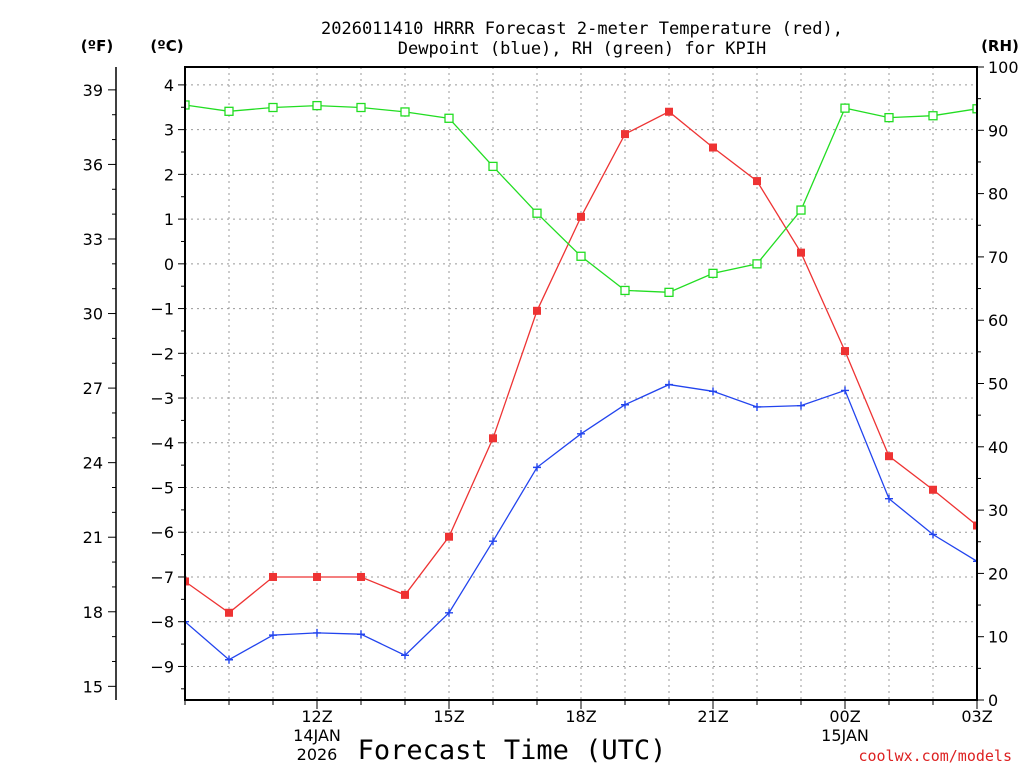 The width and height of the screenshot is (1024, 768). I want to click on rh-tick-label: 20, so click(998, 573).